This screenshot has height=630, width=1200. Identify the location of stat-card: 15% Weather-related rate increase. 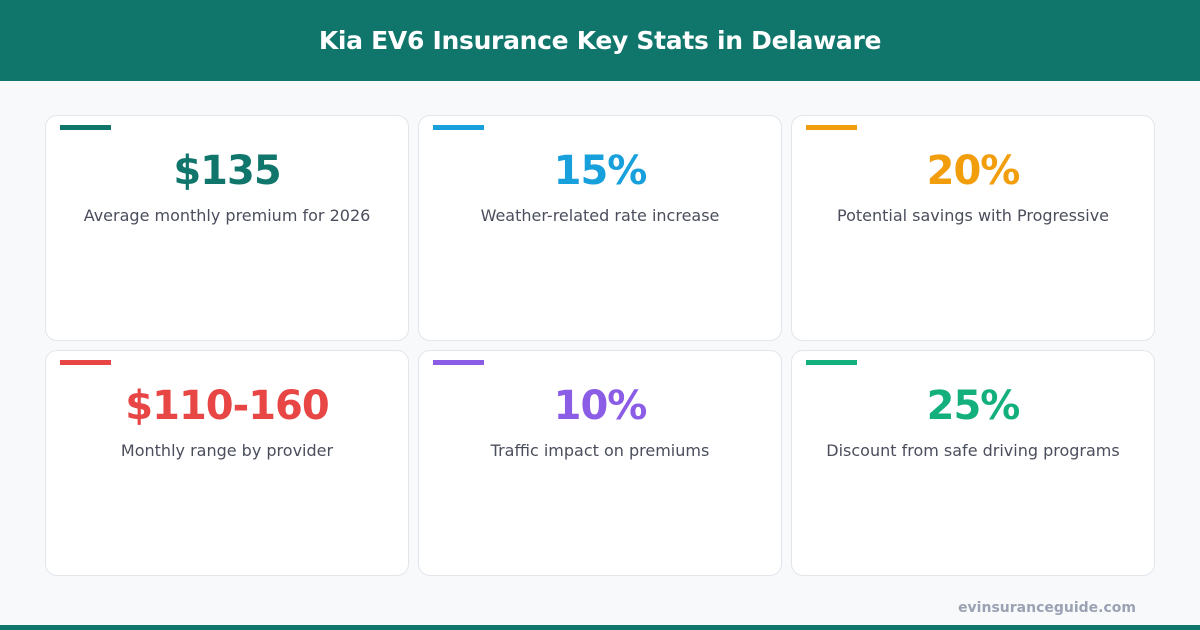
(600, 228).